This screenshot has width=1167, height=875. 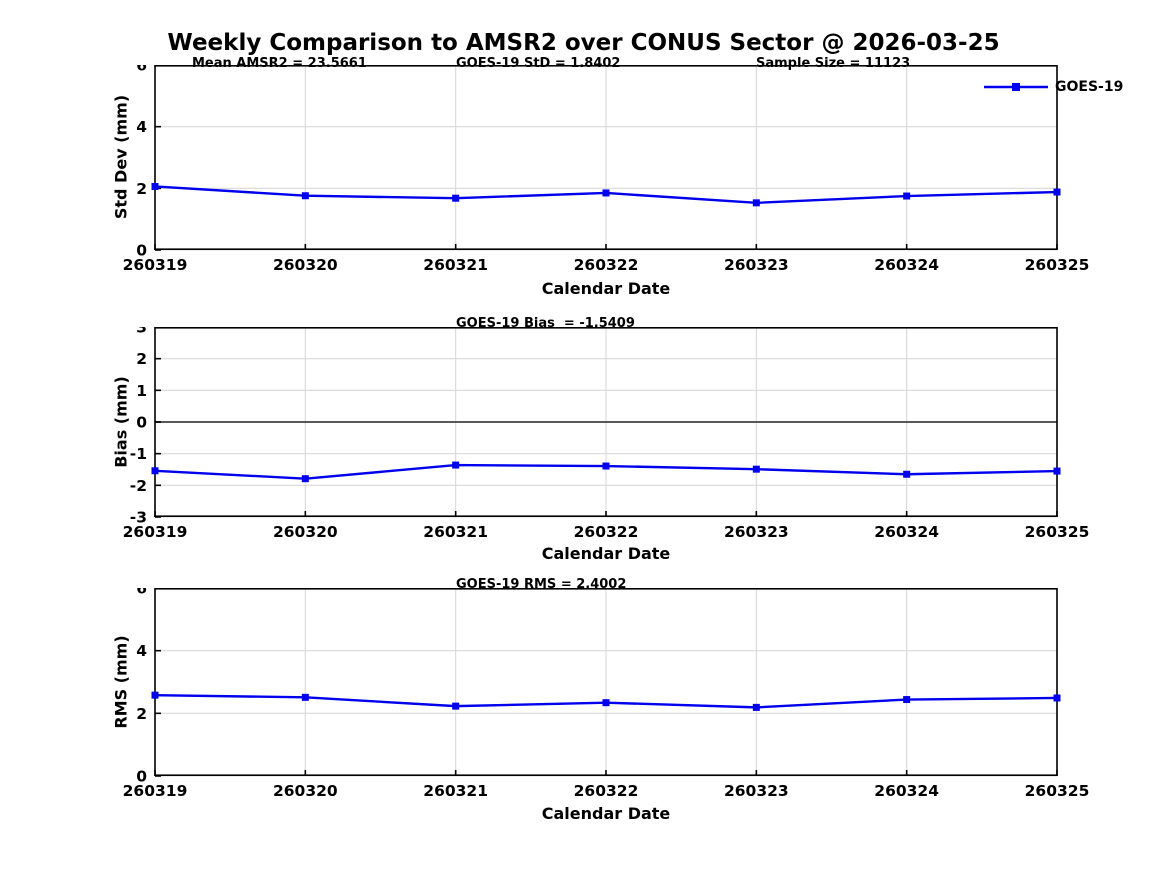 What do you see at coordinates (606, 813) in the screenshot?
I see `rms-xlabel: Calendar Date` at bounding box center [606, 813].